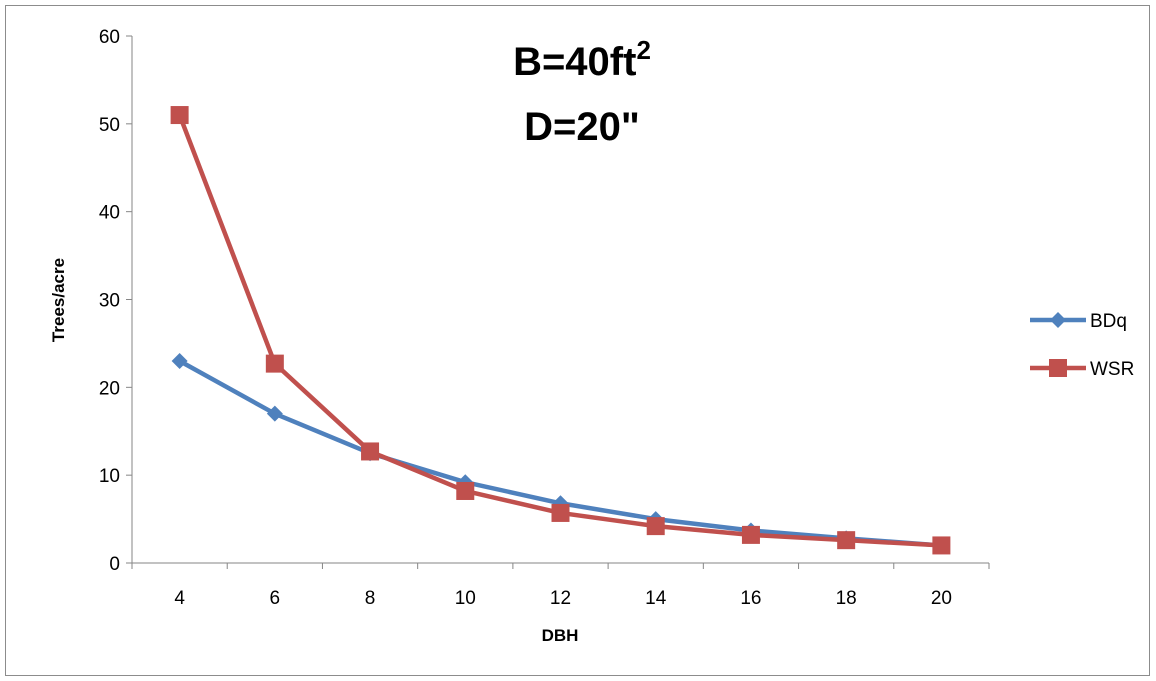 The height and width of the screenshot is (681, 1156). I want to click on y-tick-label: 10, so click(109, 476).